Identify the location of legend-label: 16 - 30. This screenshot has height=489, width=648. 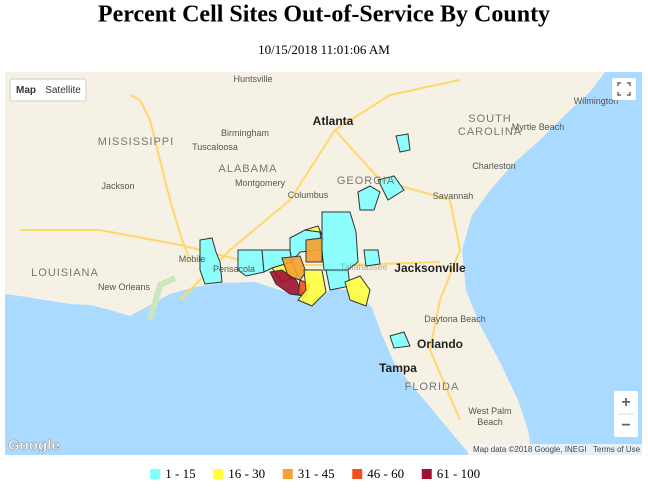
(246, 473).